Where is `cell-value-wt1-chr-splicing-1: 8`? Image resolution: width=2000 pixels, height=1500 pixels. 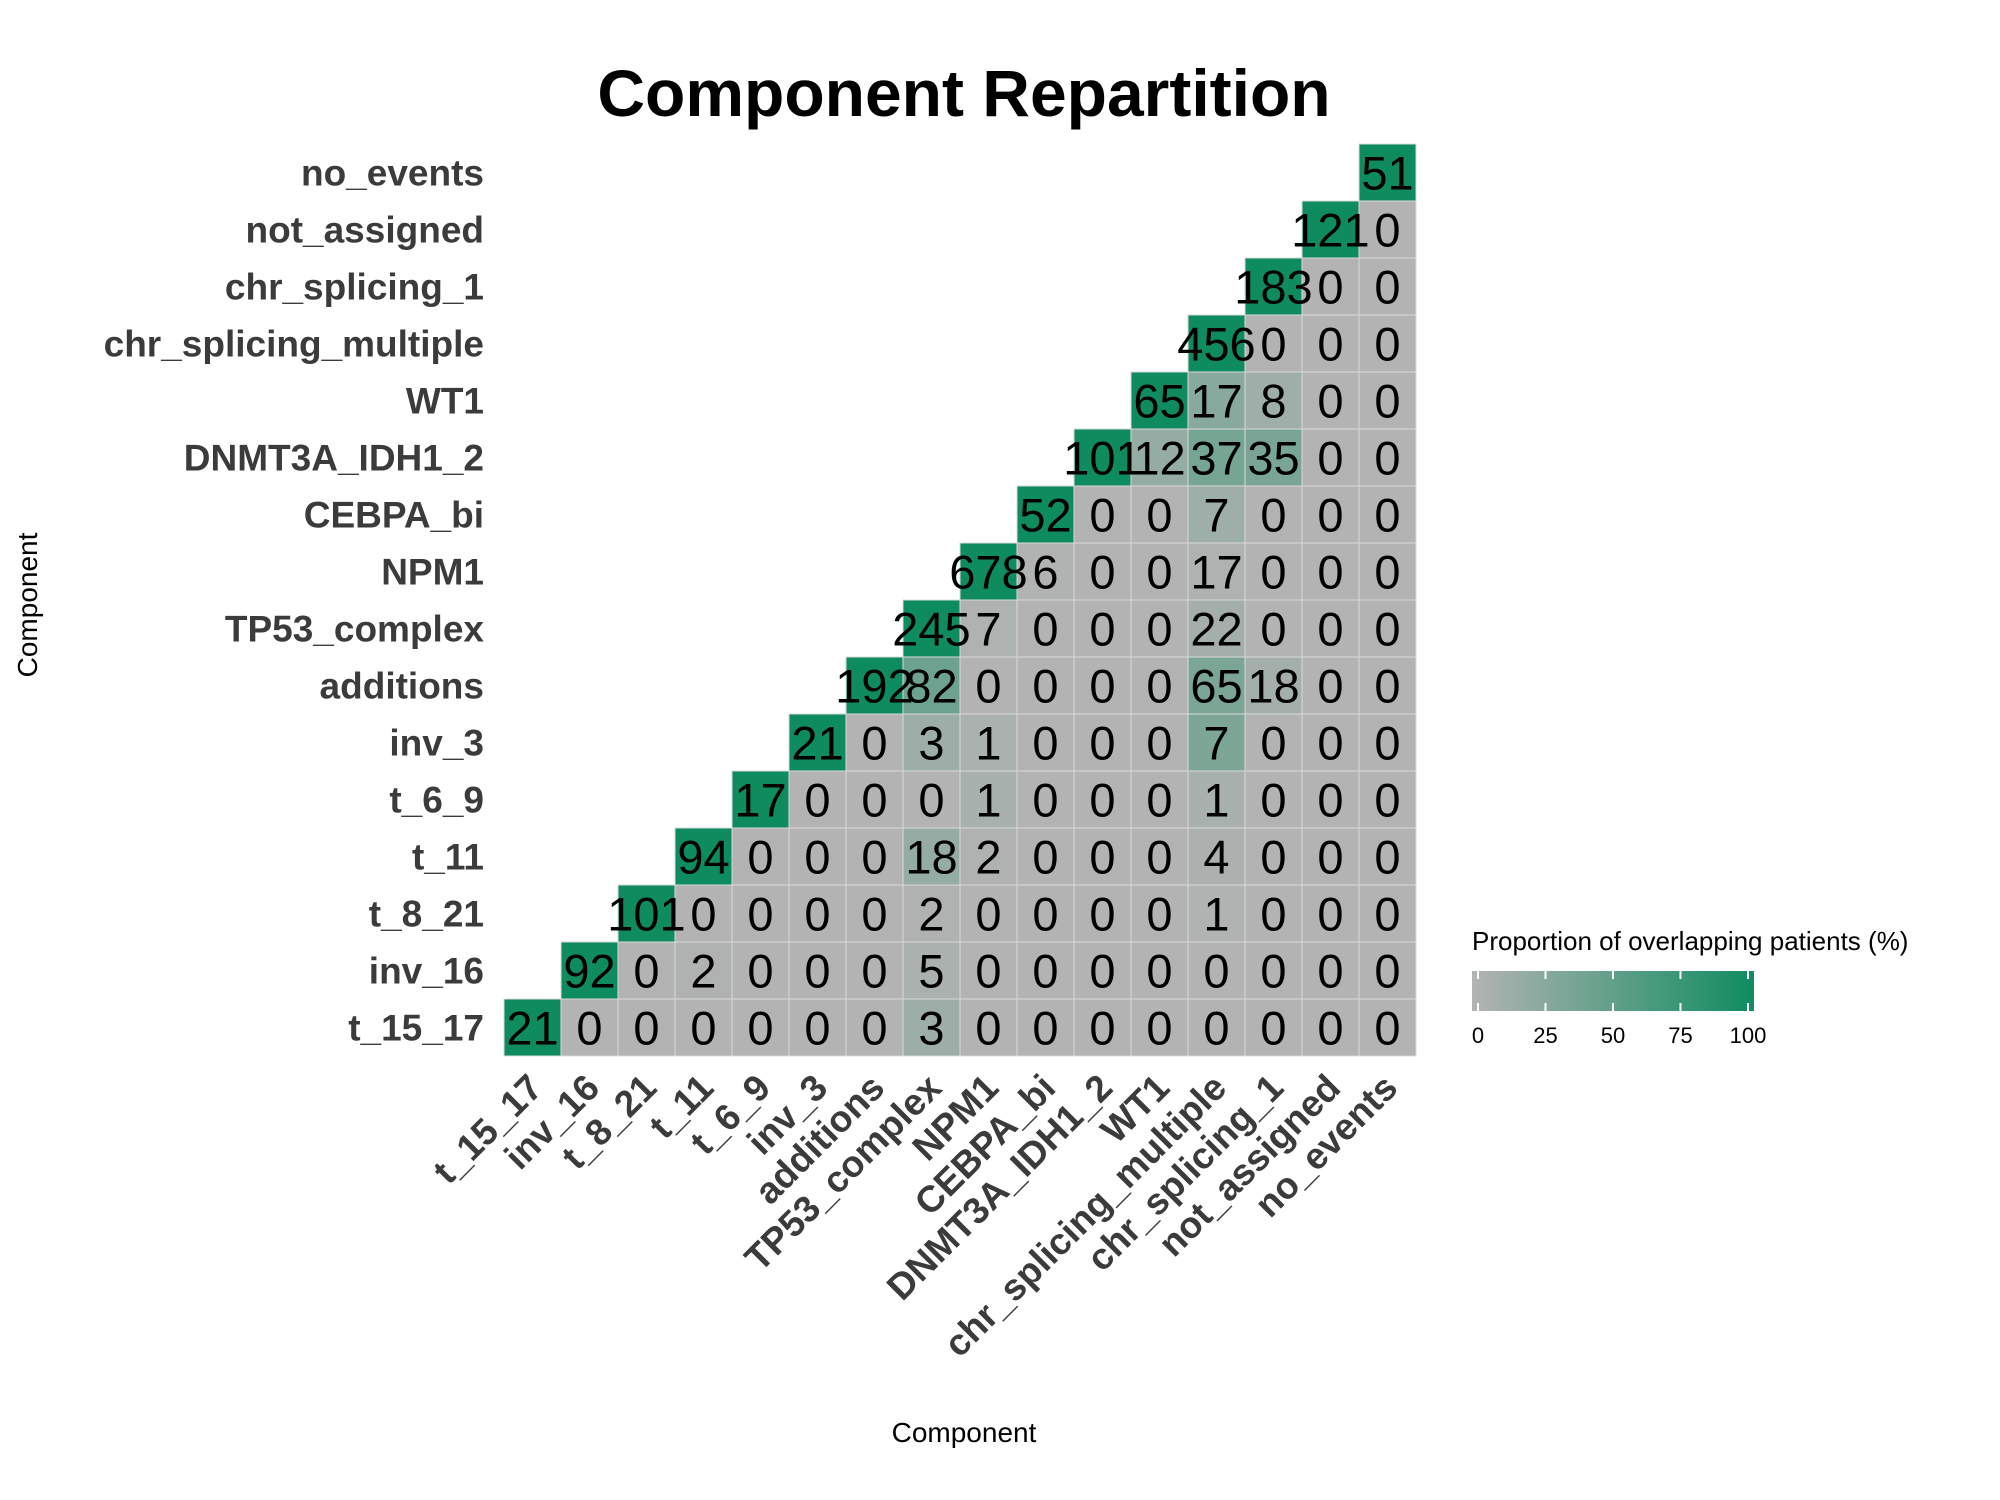 cell-value-wt1-chr-splicing-1: 8 is located at coordinates (1273, 401).